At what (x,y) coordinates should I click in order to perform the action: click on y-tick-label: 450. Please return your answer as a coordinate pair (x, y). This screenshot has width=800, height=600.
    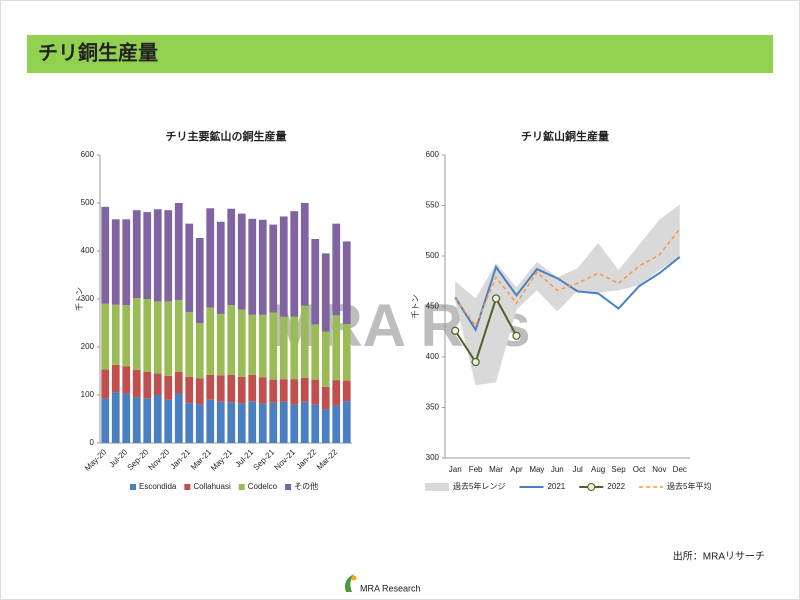
    Looking at the image, I should click on (433, 306).